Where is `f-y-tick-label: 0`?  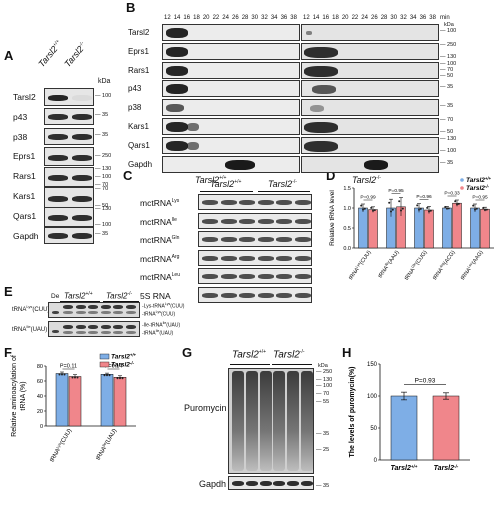
f-y-tick-label: 0 is located at coordinates (41, 427).